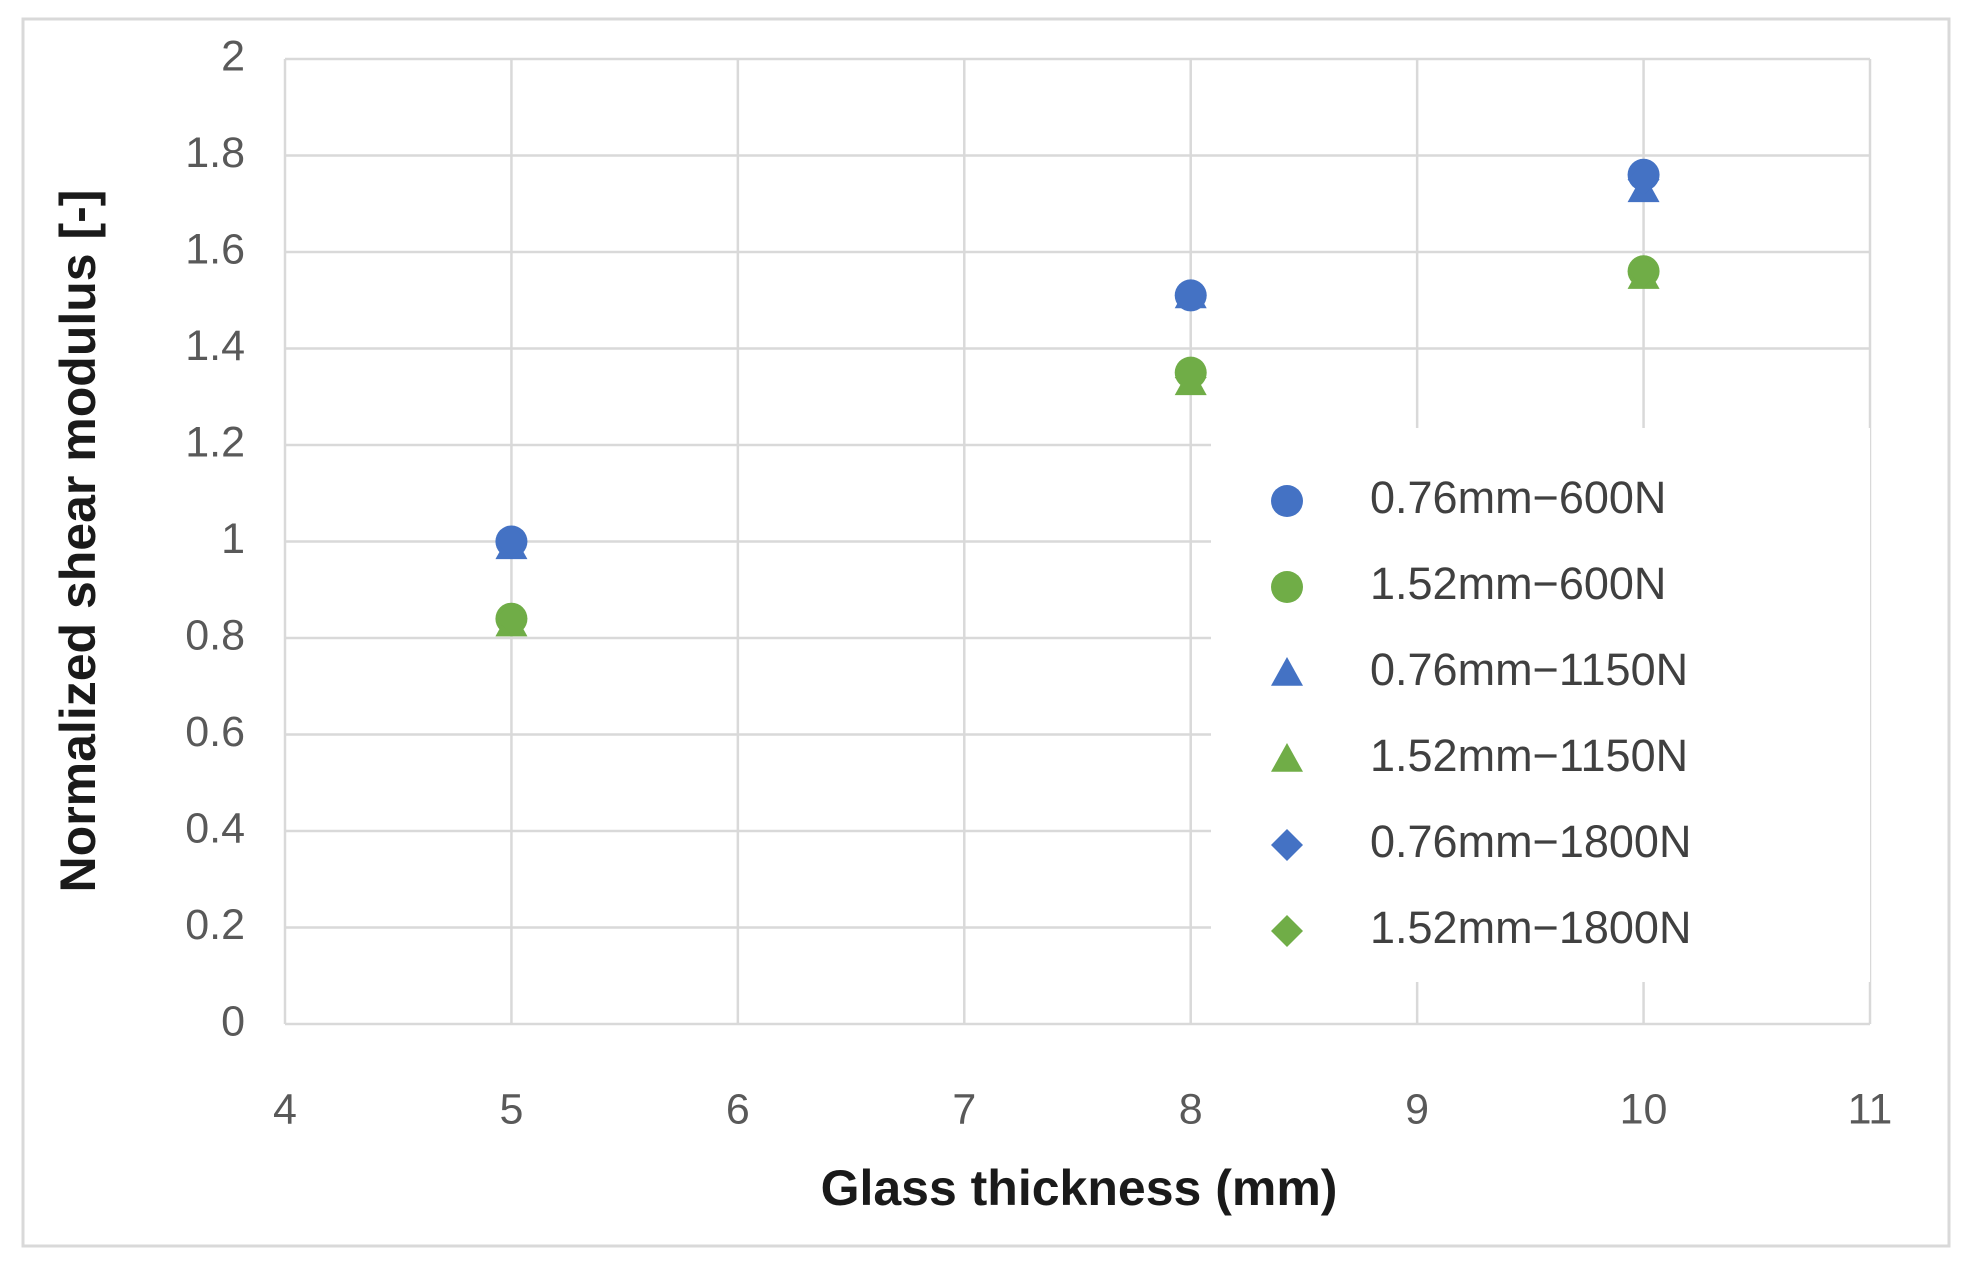 The width and height of the screenshot is (1964, 1262). What do you see at coordinates (233, 1021) in the screenshot?
I see `y-tick-label: 0` at bounding box center [233, 1021].